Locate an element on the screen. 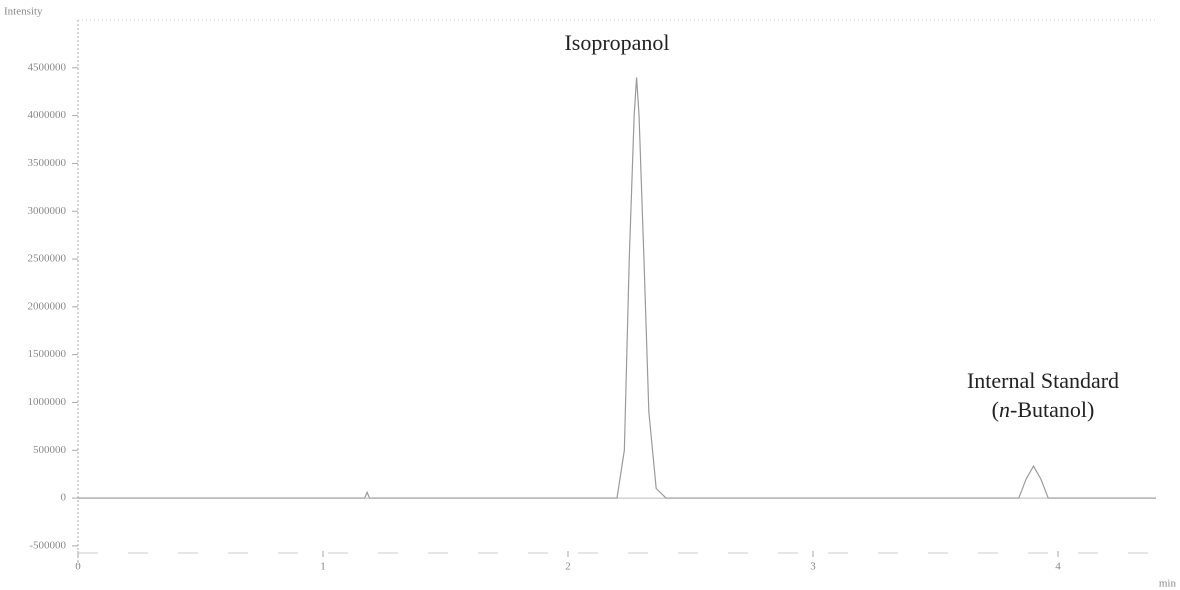 This screenshot has height=590, width=1180. y-tick-label: 1000000 is located at coordinates (47, 402).